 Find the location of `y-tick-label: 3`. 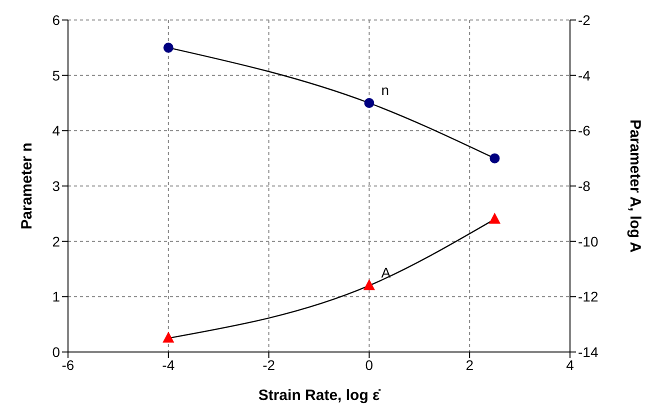

y-tick-label: 3 is located at coordinates (56, 186).